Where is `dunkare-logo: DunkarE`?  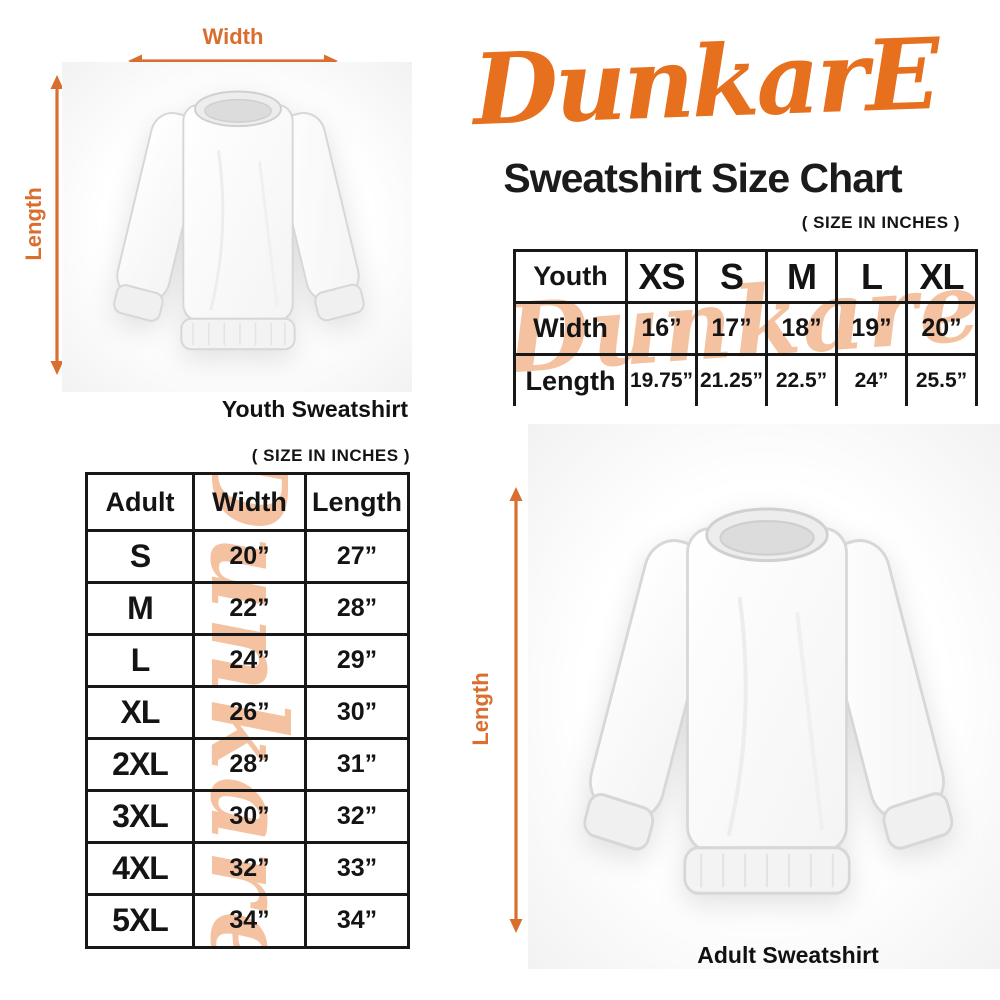
dunkare-logo: DunkarE is located at coordinates (705, 82).